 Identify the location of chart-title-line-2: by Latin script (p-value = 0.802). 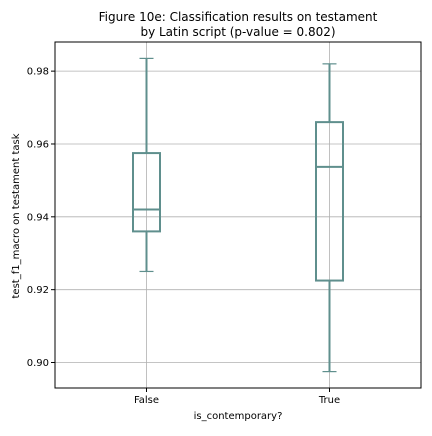
(237, 32).